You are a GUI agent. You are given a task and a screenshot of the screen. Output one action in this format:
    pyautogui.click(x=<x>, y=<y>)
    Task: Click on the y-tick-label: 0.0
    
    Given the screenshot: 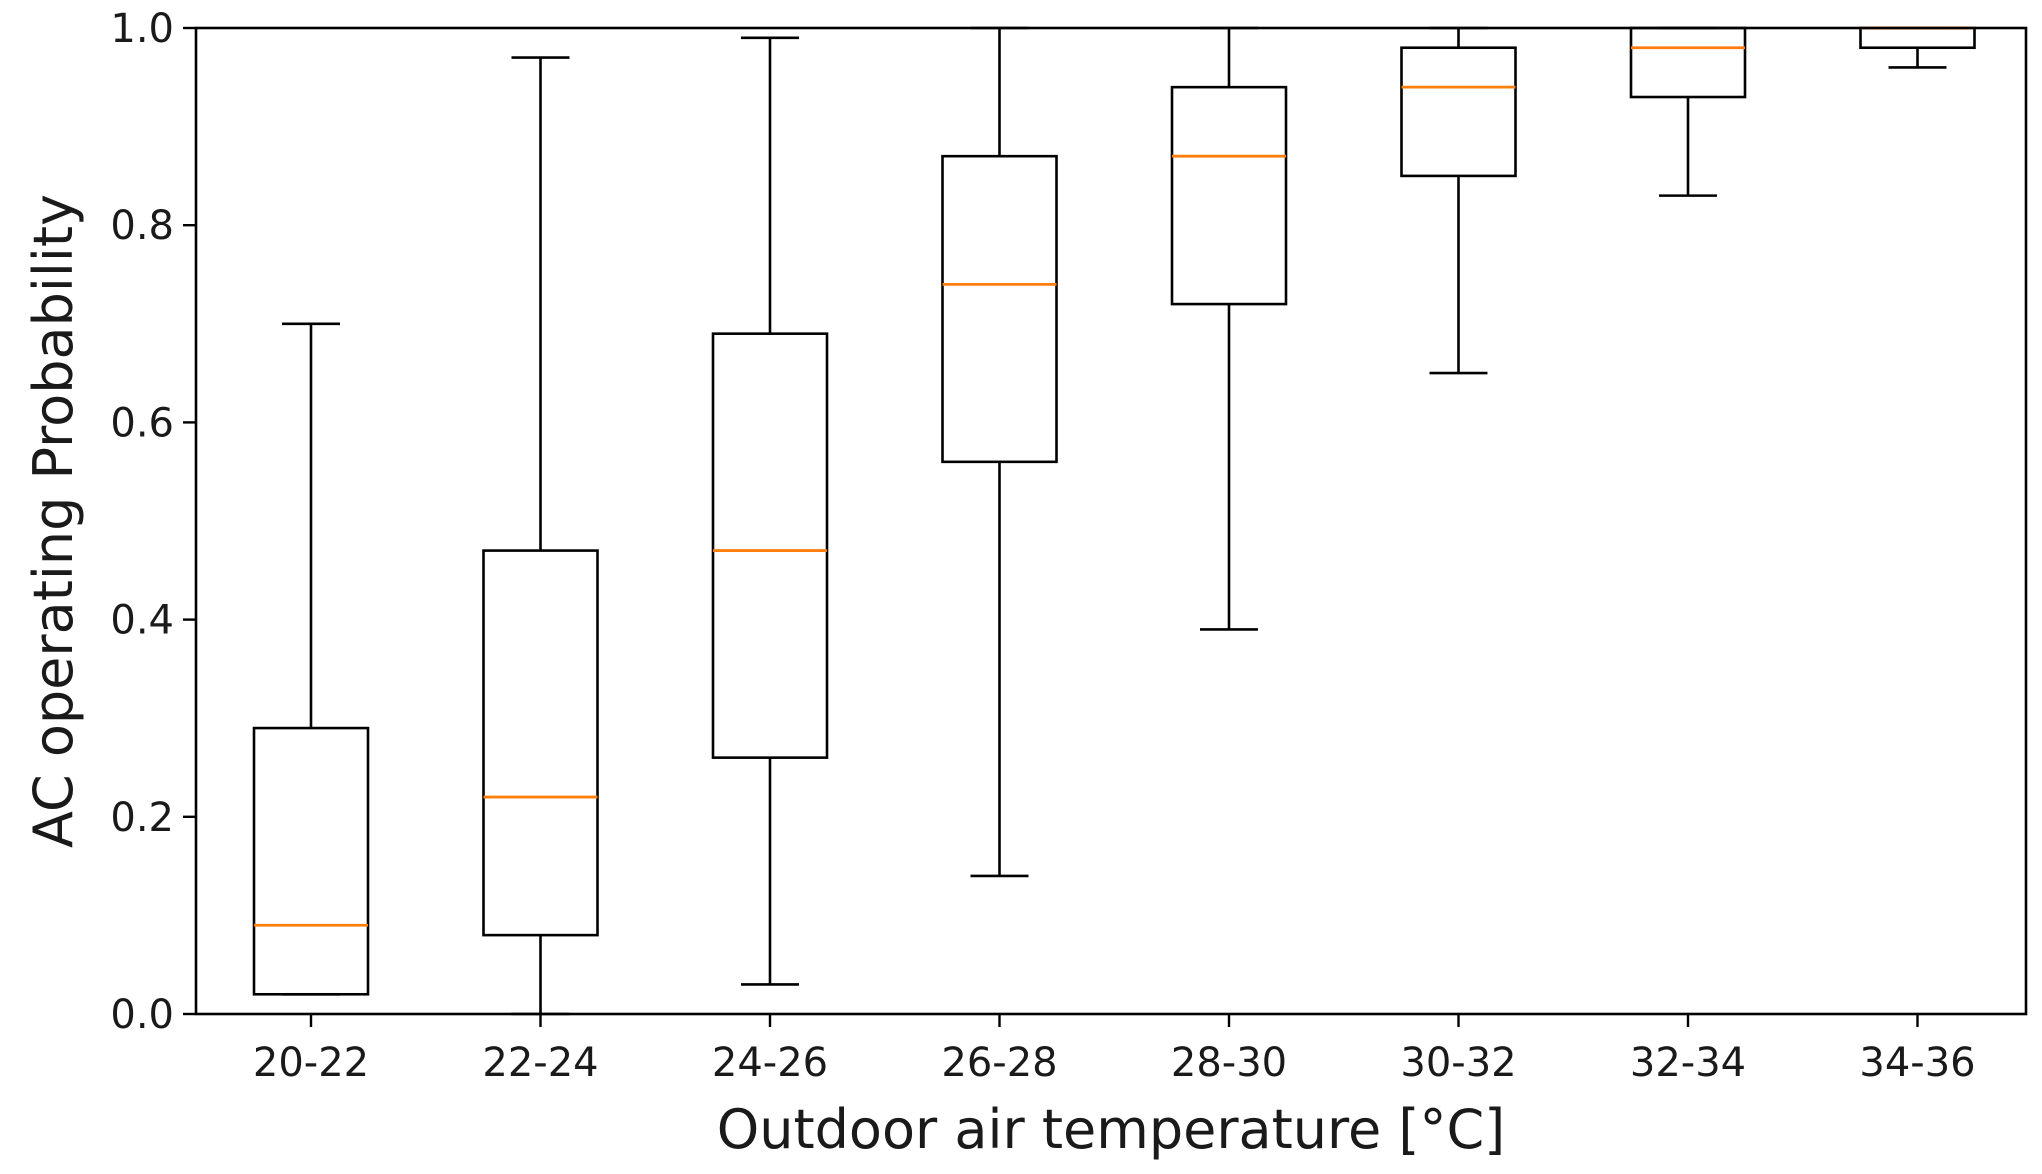 What is the action you would take?
    pyautogui.click(x=142, y=1015)
    